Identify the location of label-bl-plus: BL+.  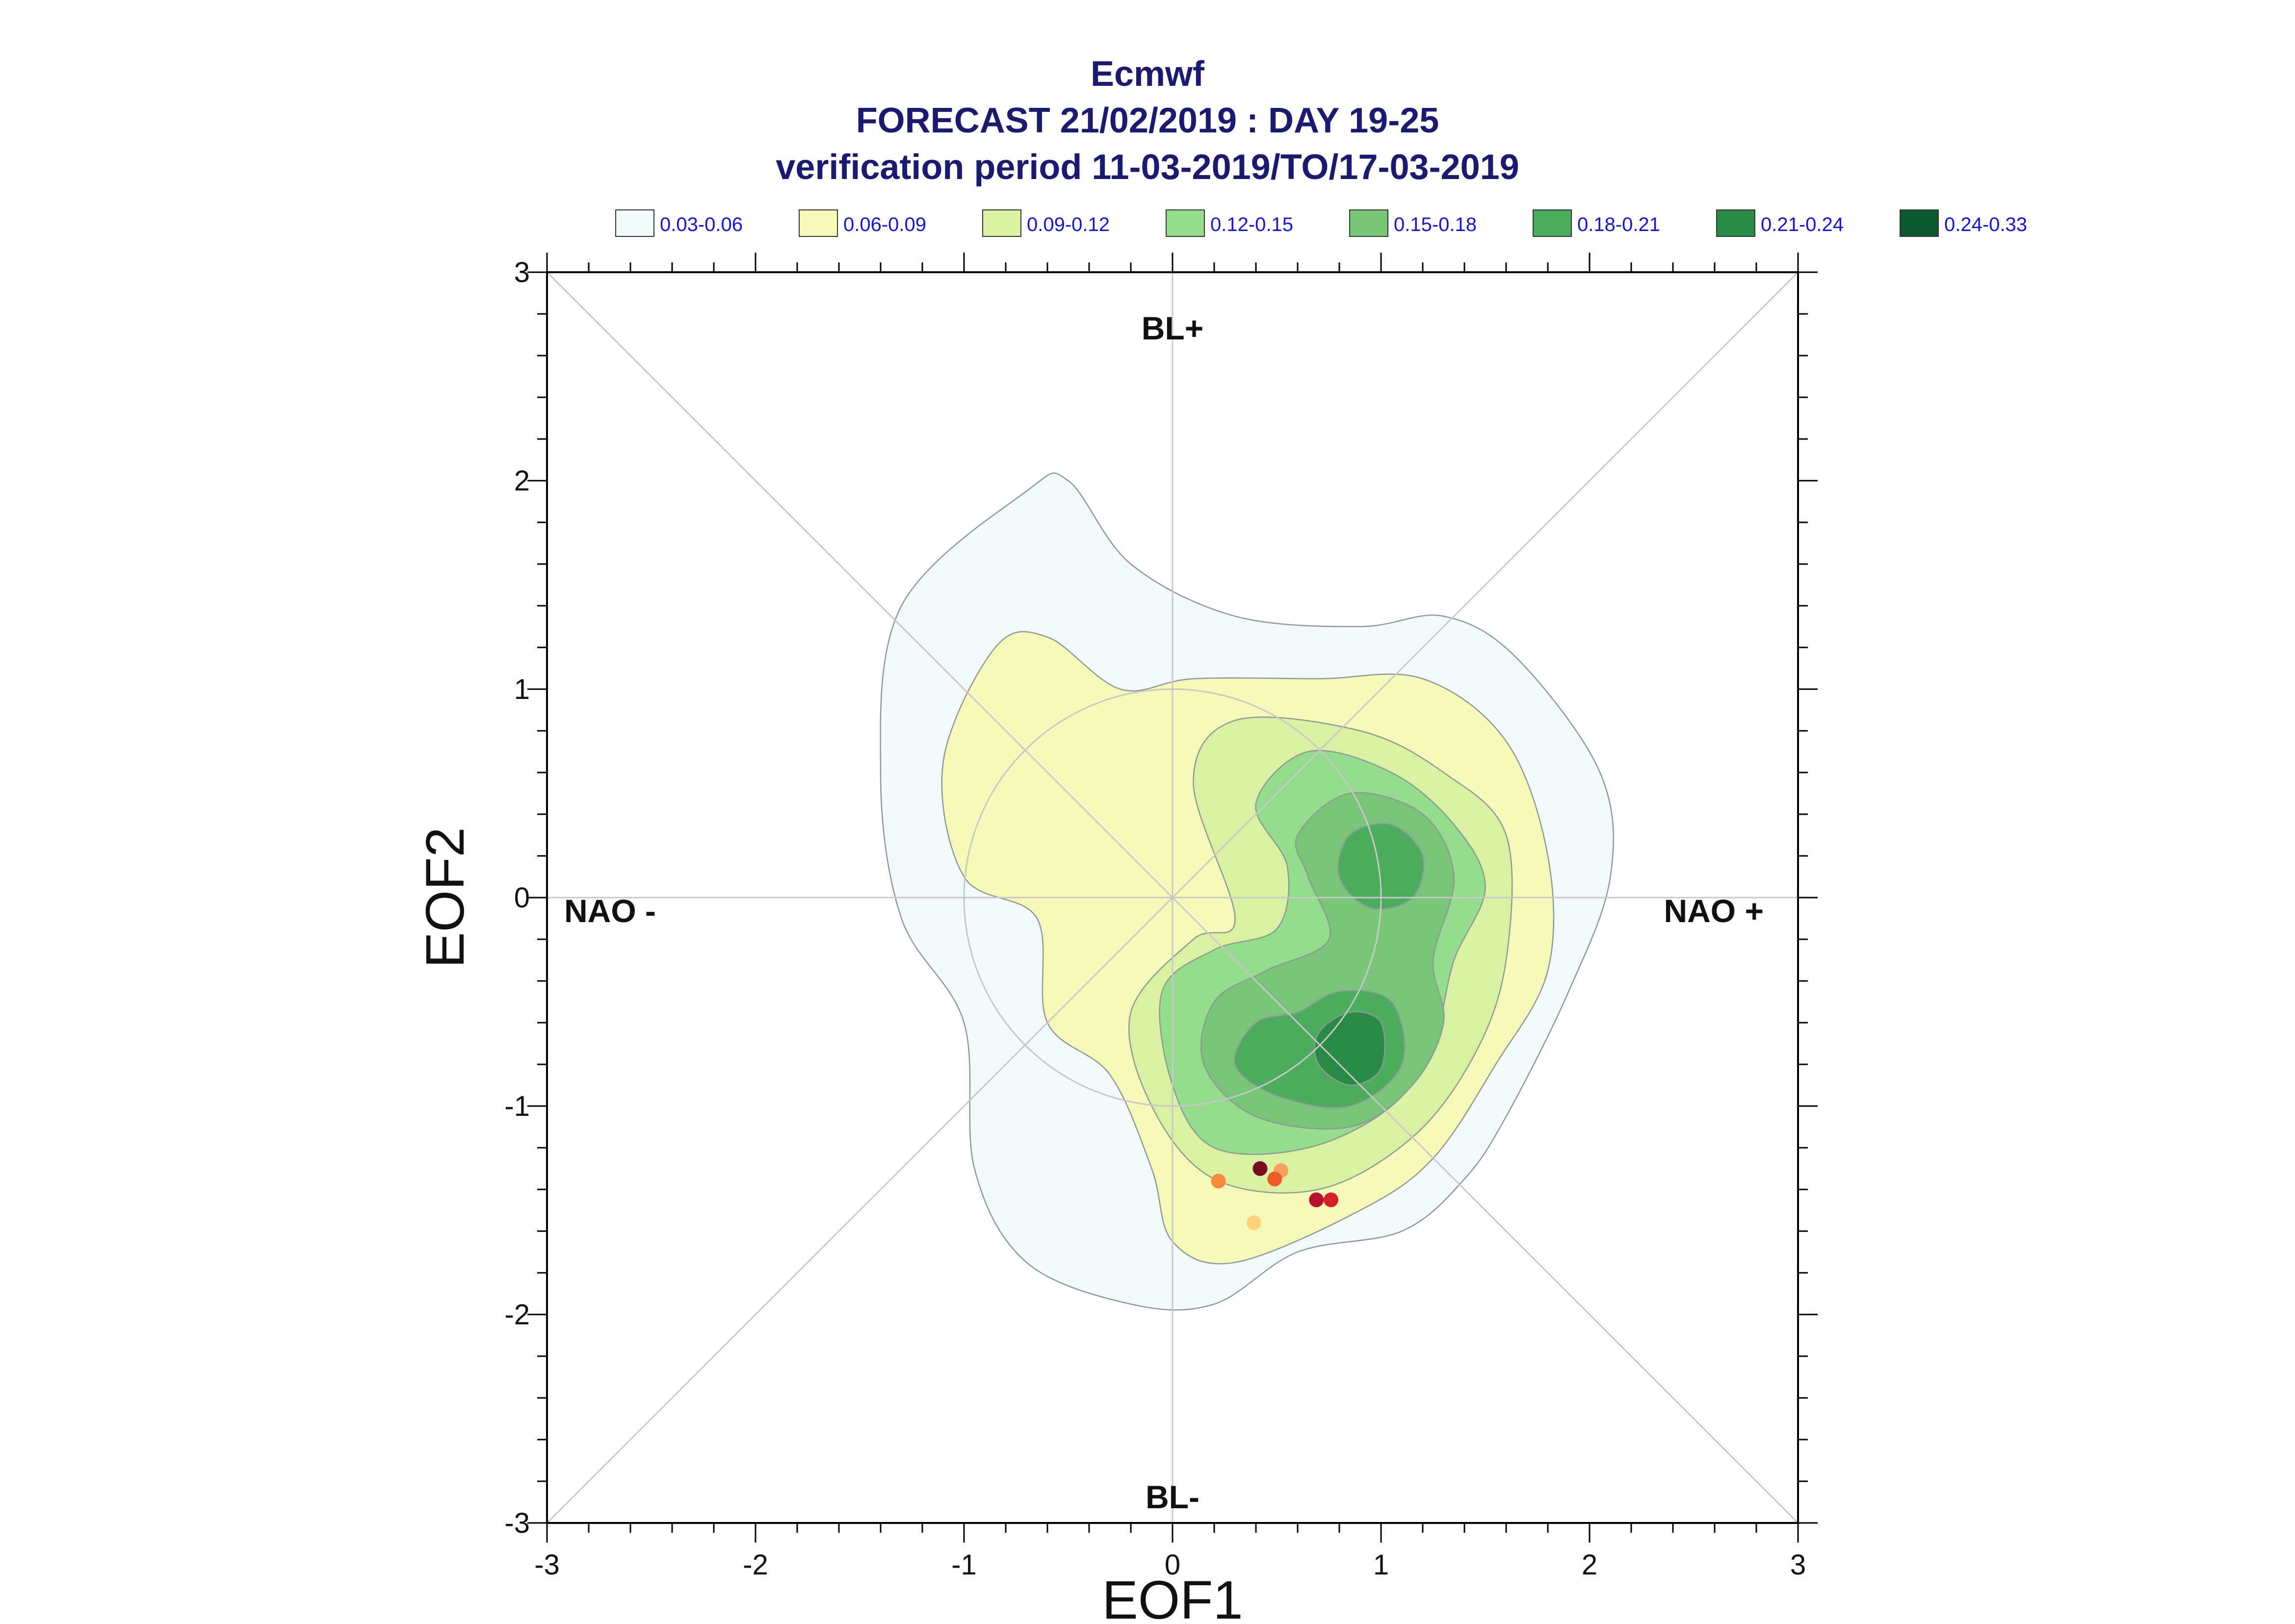
(1173, 328).